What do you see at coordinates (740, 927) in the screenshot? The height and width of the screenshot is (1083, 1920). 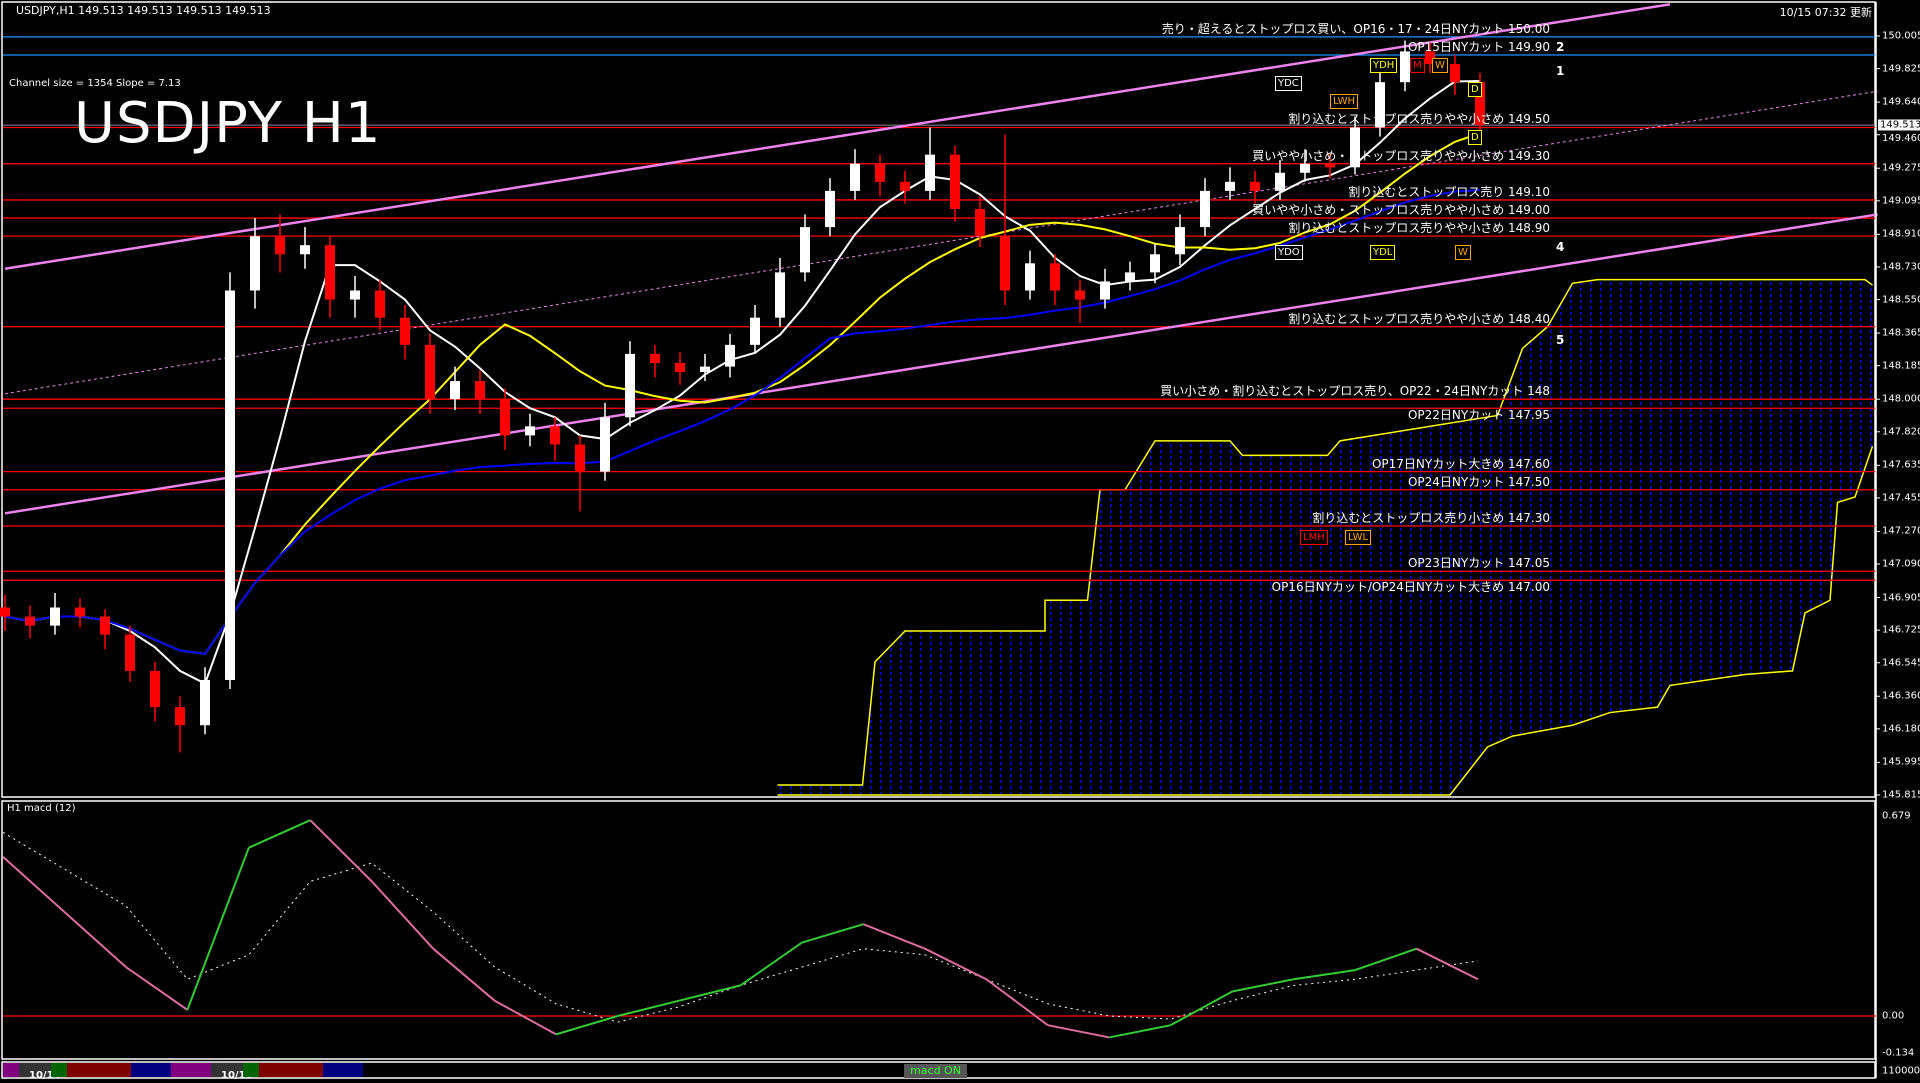 I see `macd-signal-line` at bounding box center [740, 927].